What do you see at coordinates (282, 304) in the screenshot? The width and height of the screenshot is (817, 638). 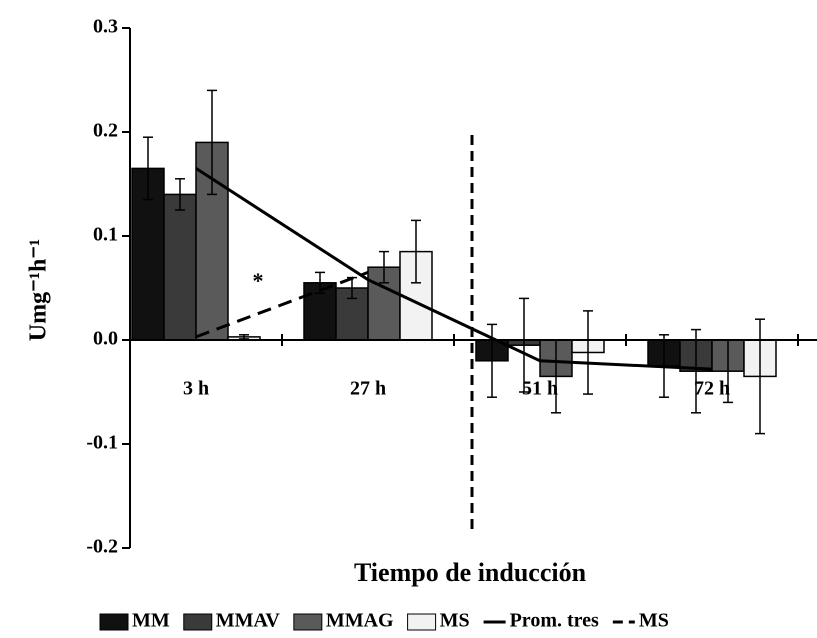 I see `line` at bounding box center [282, 304].